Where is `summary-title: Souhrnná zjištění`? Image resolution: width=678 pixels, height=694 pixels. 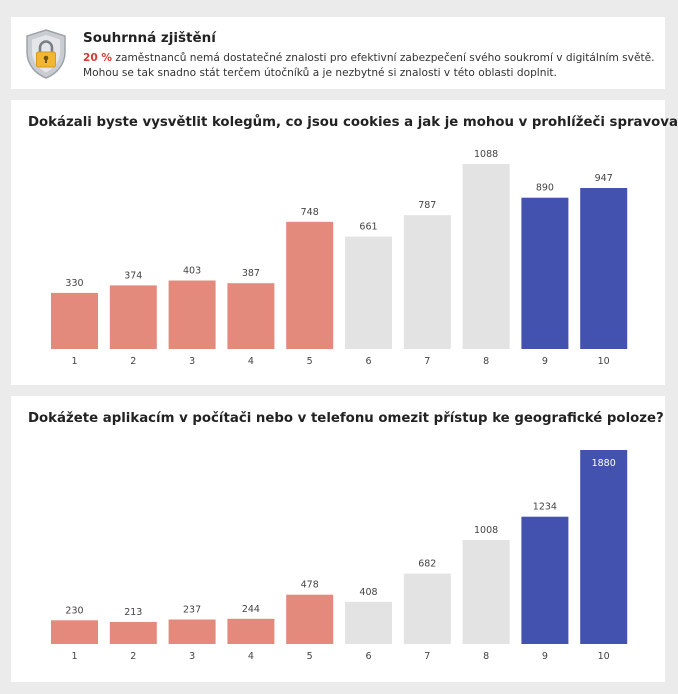 summary-title: Souhrnná zjištění is located at coordinates (149, 38).